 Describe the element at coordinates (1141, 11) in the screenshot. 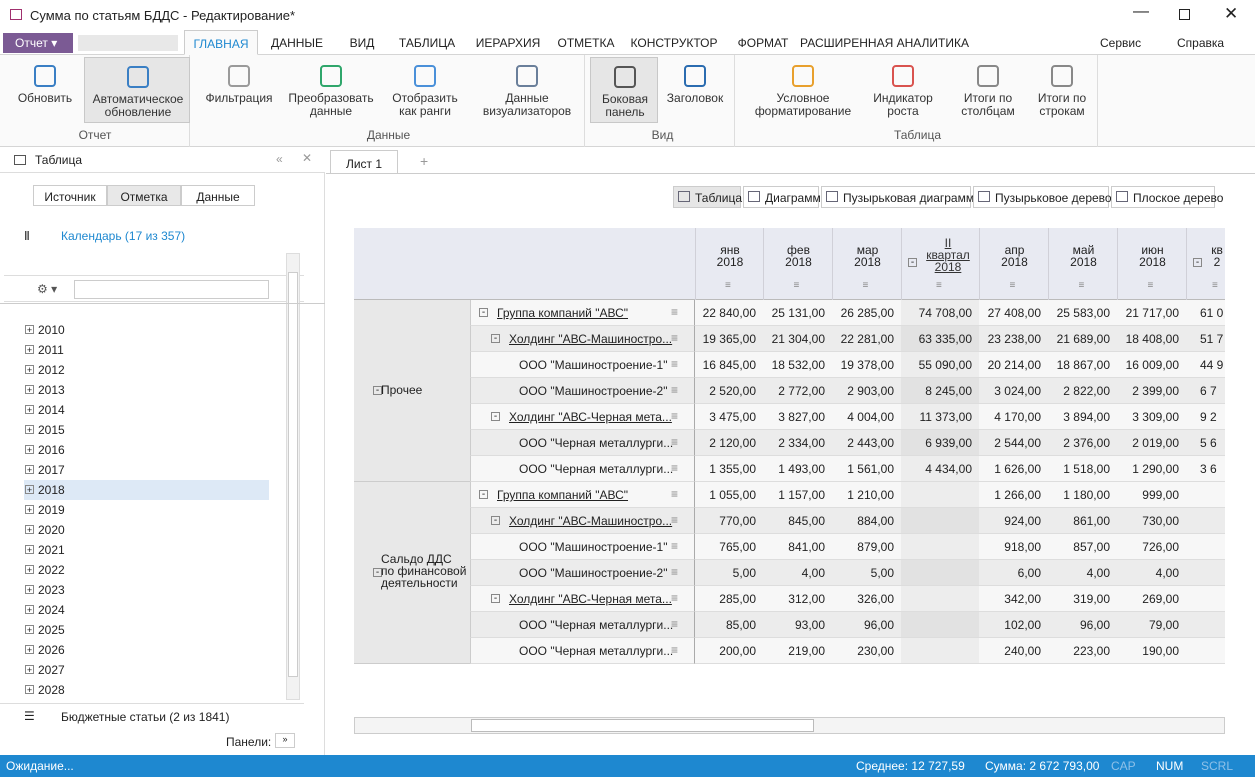

I see `minimize: —` at that location.